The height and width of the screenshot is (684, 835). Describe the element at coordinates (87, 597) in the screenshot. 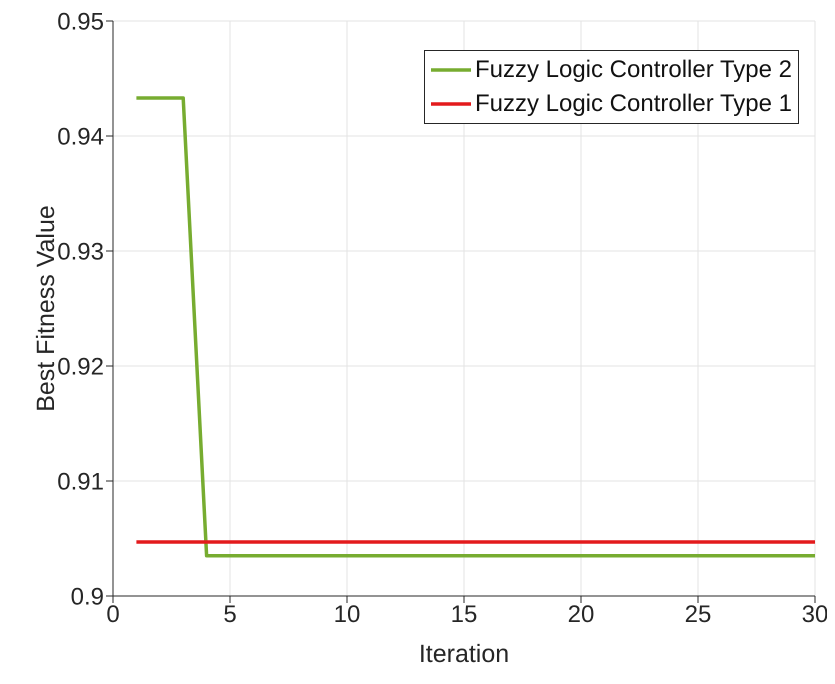

I see `y-tick-label: 0.9` at that location.